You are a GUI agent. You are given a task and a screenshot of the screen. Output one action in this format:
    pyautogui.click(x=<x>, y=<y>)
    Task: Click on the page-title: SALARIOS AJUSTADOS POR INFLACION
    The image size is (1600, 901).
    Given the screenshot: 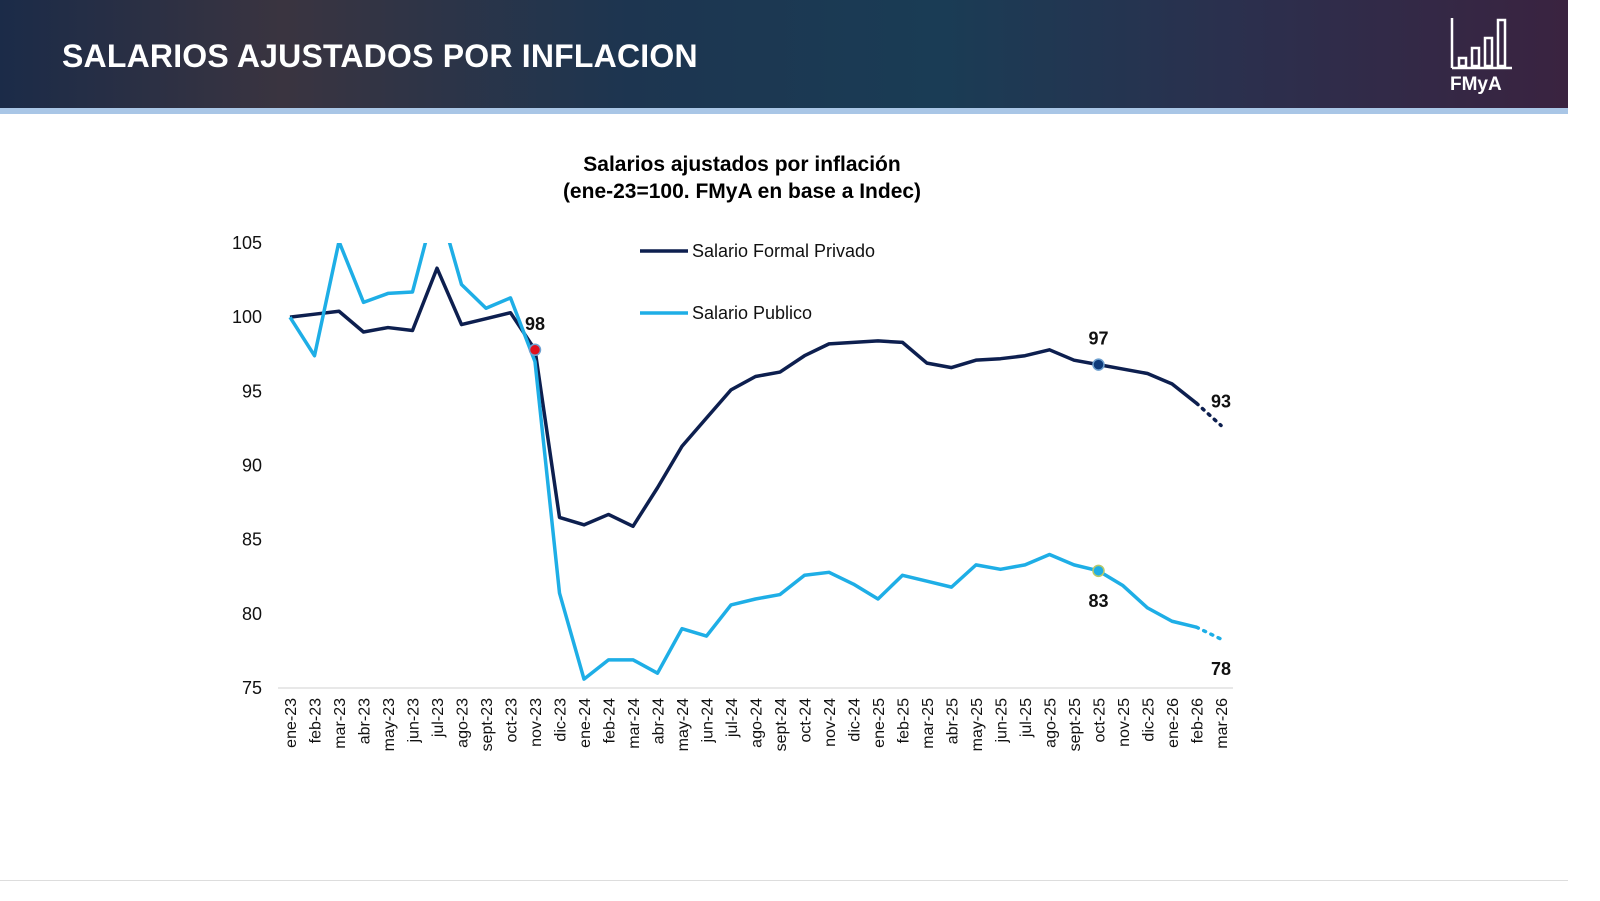 What is the action you would take?
    pyautogui.click(x=380, y=56)
    